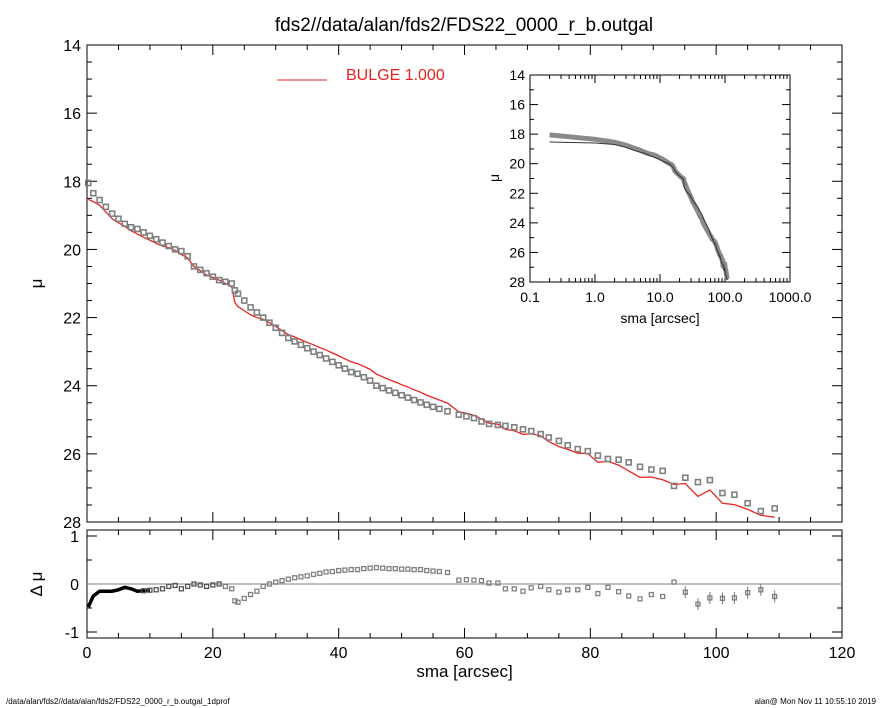 The image size is (885, 708). What do you see at coordinates (517, 134) in the screenshot?
I see `y-tick-label: 18` at bounding box center [517, 134].